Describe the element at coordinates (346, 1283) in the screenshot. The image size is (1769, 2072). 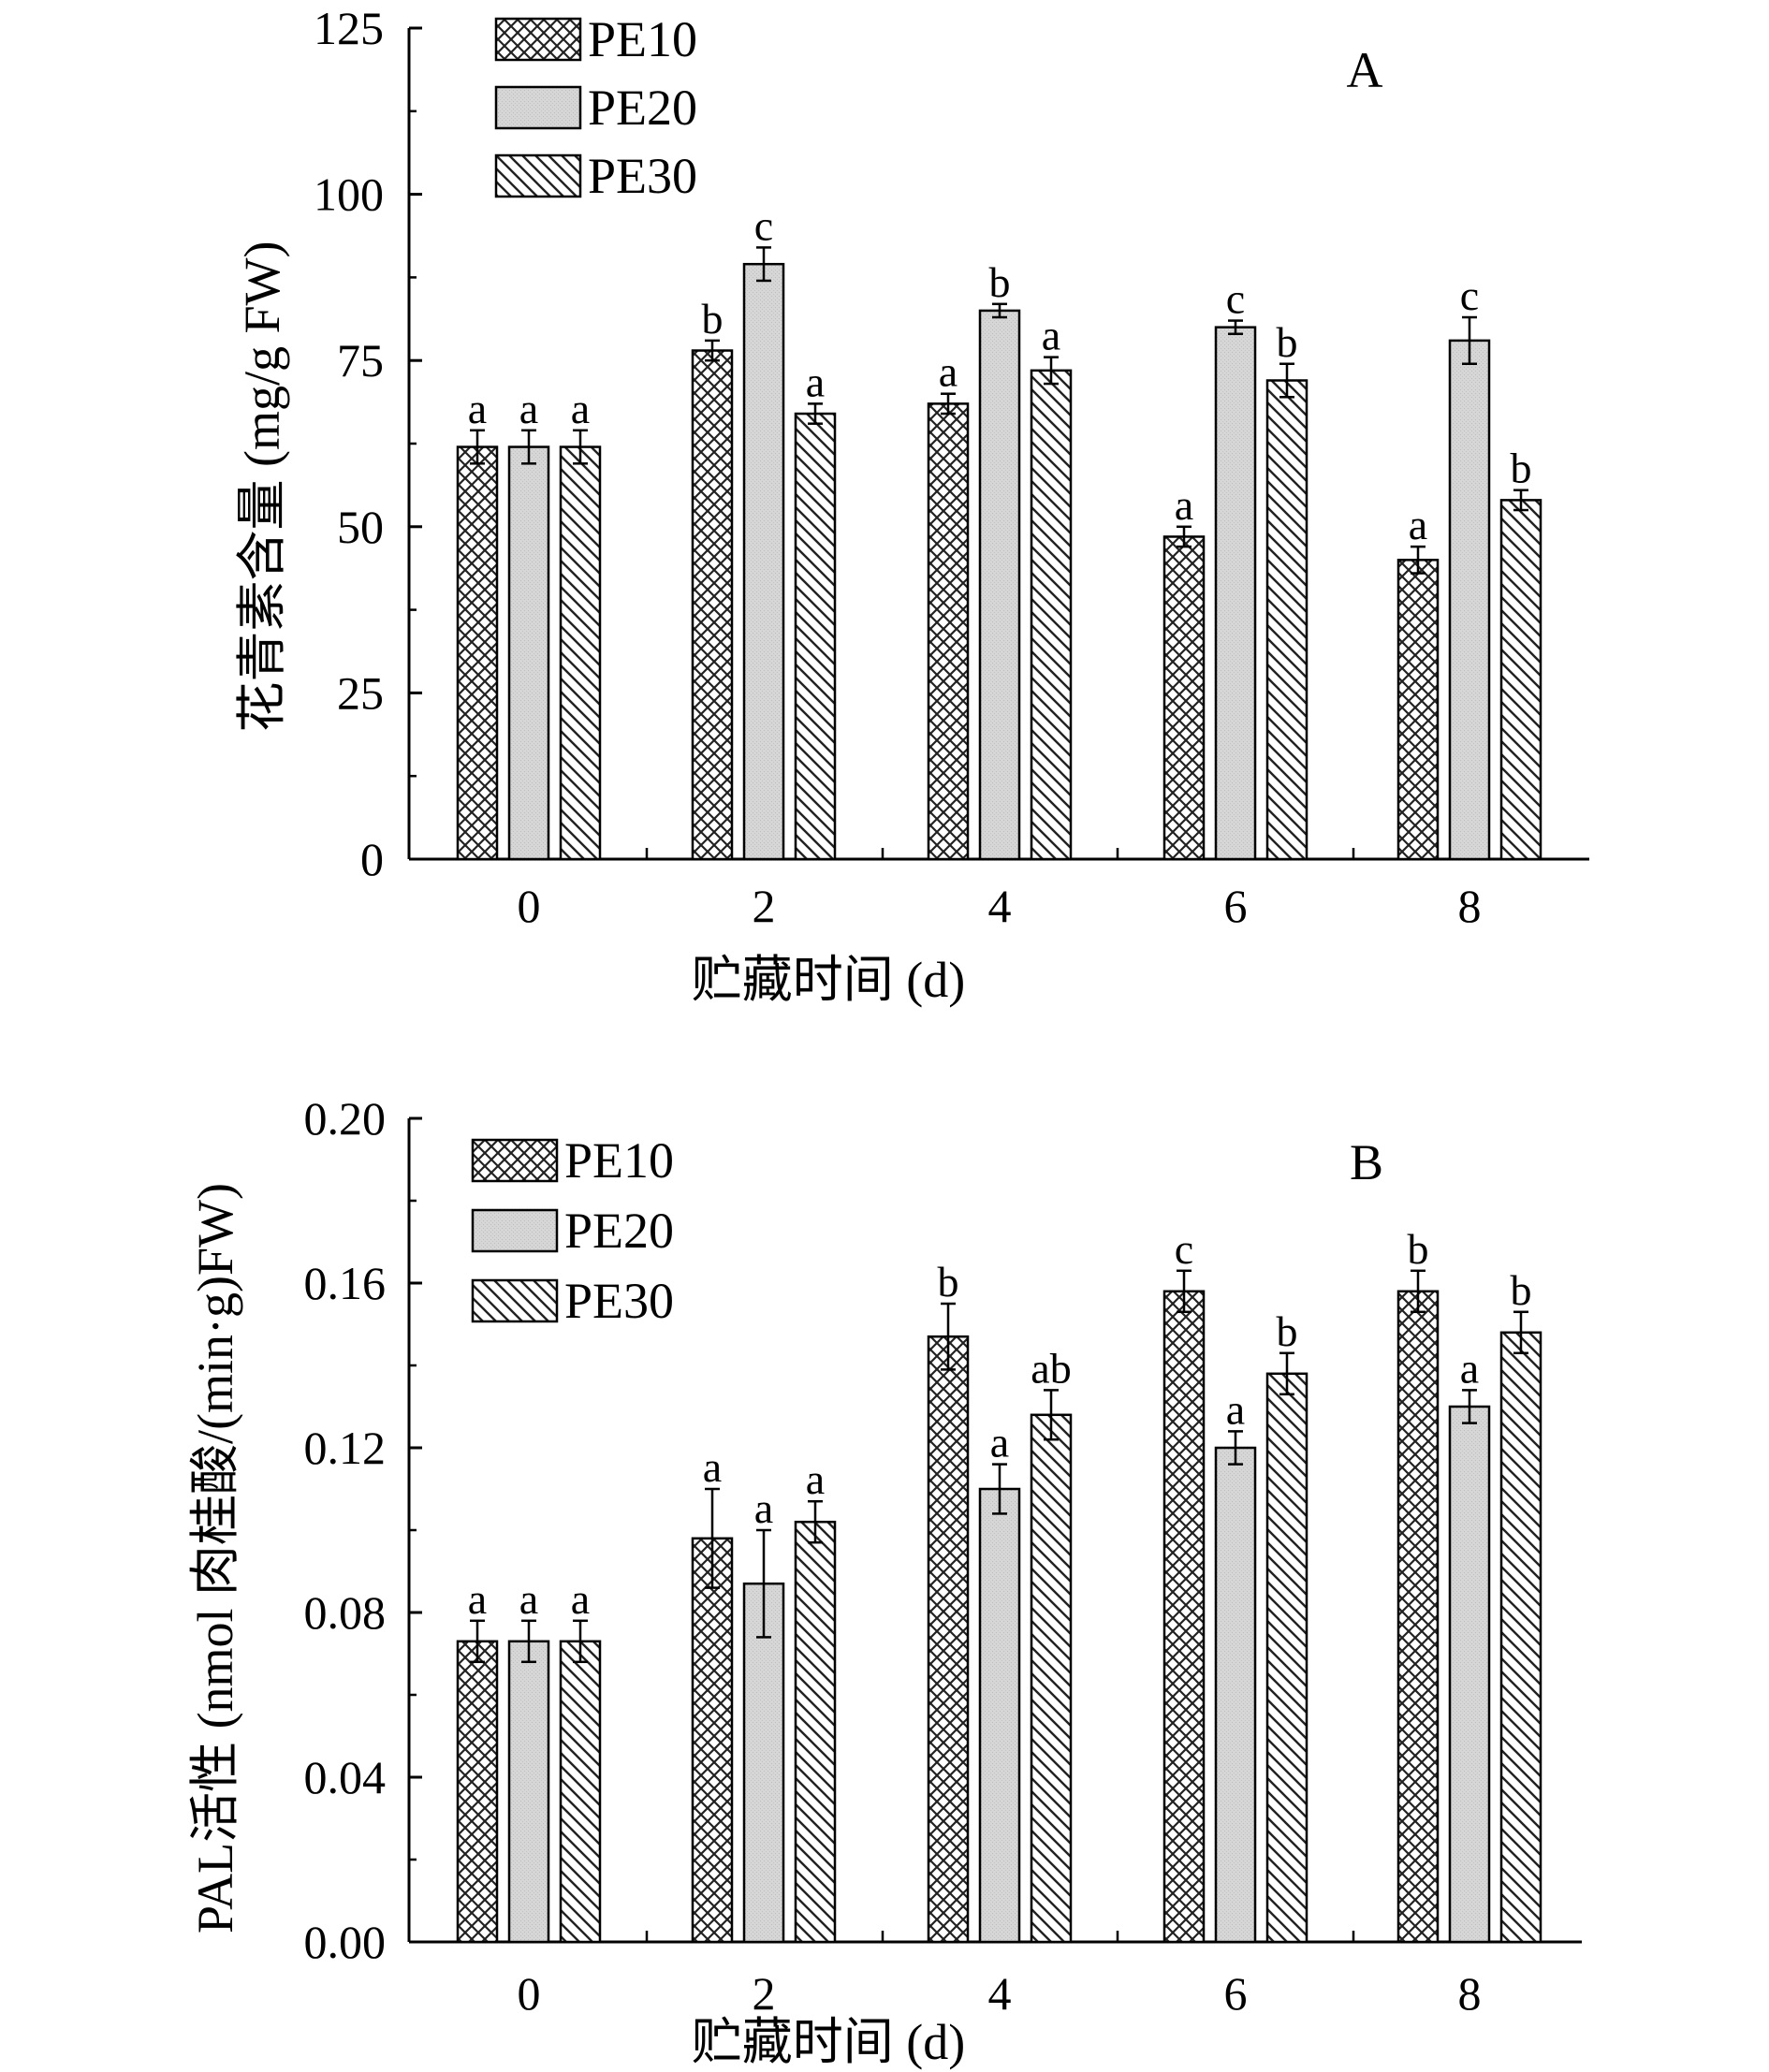
I see `y-tick-label: 0.16` at that location.